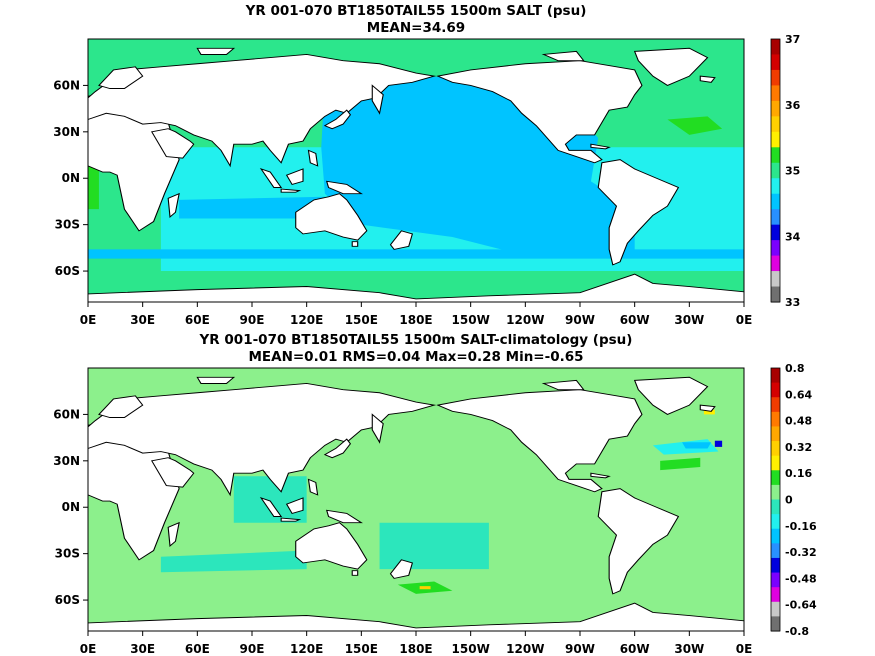  I want to click on colorbar-label: -0.32, so click(801, 552).